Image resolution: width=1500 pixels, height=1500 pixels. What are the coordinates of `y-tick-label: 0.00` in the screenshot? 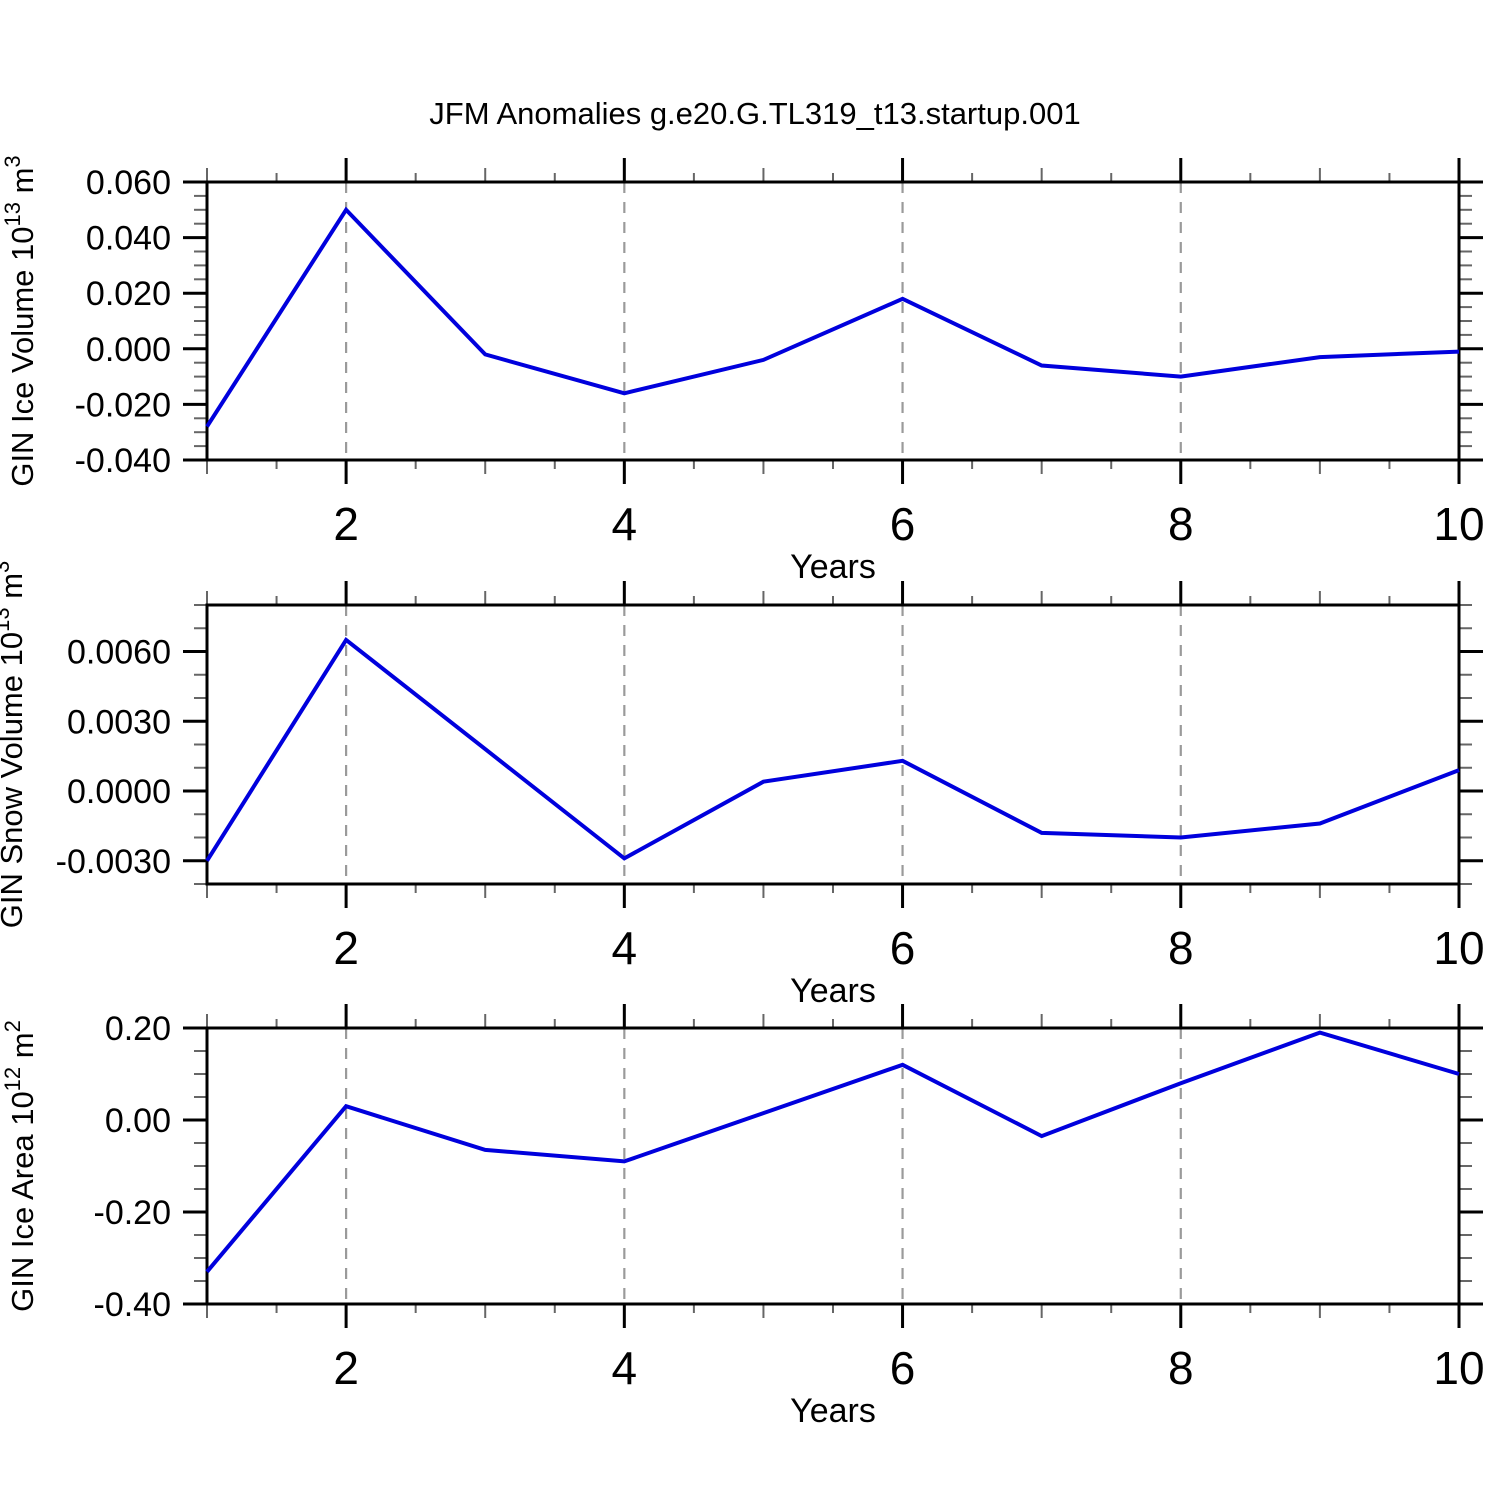 It's located at (138, 1121).